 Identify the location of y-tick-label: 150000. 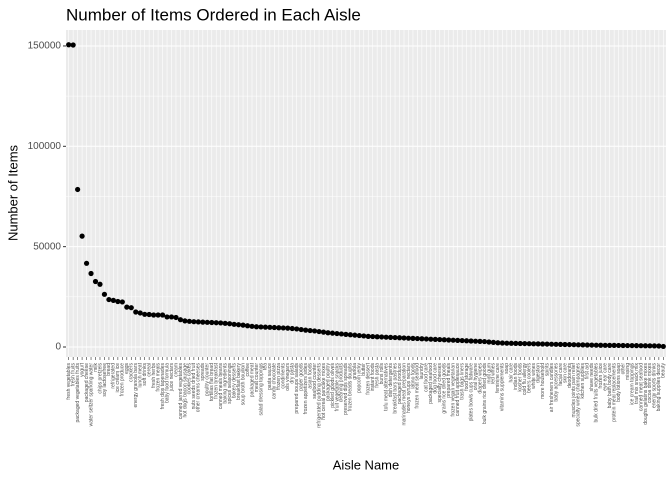
(45, 46).